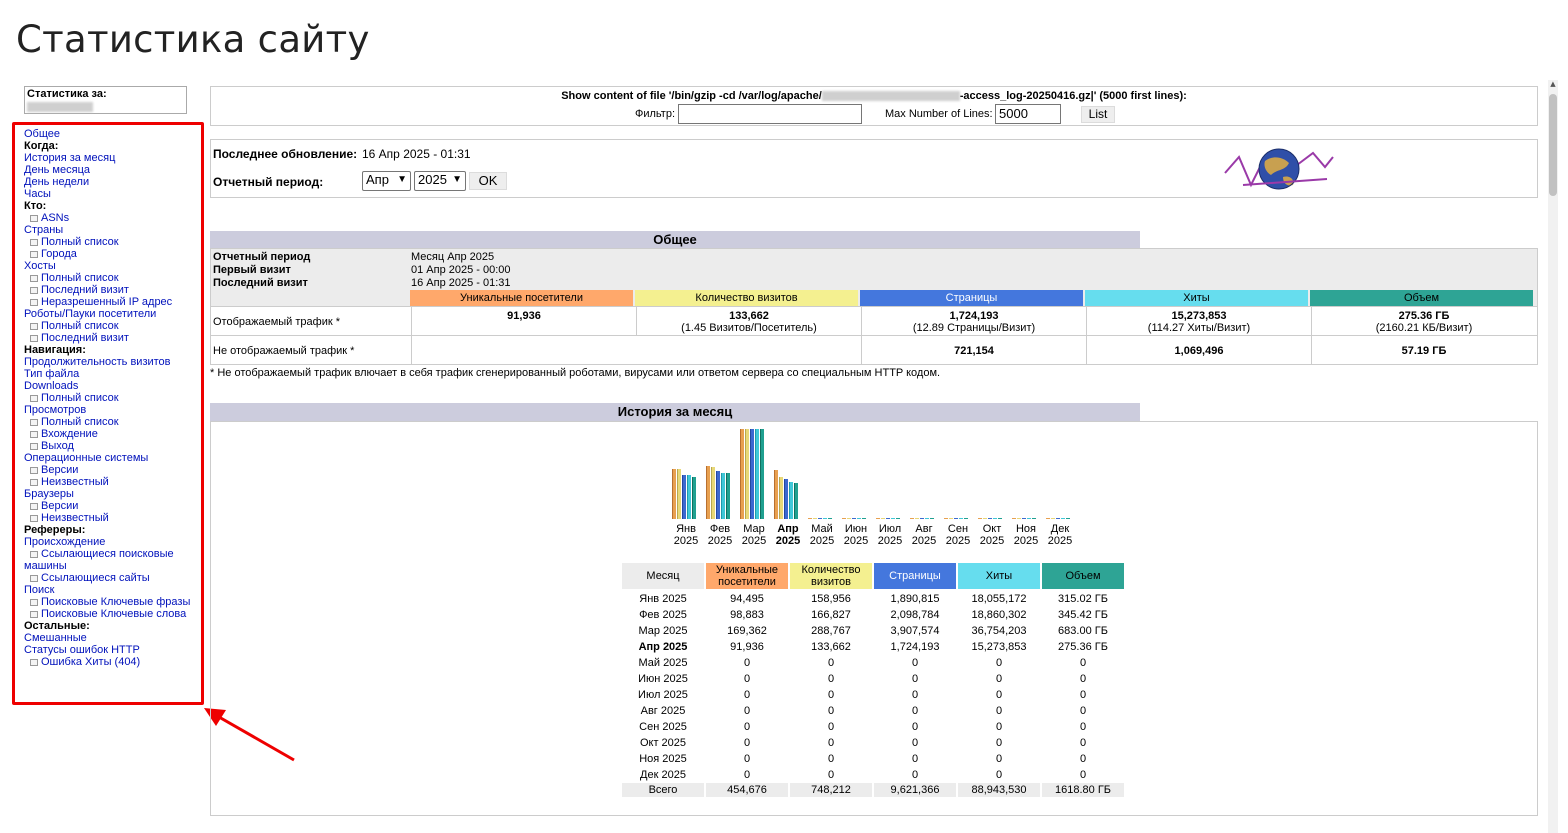 Image resolution: width=1568 pixels, height=833 pixels. Describe the element at coordinates (80, 326) in the screenshot. I see `sidebar-item-label: Полный список` at that location.